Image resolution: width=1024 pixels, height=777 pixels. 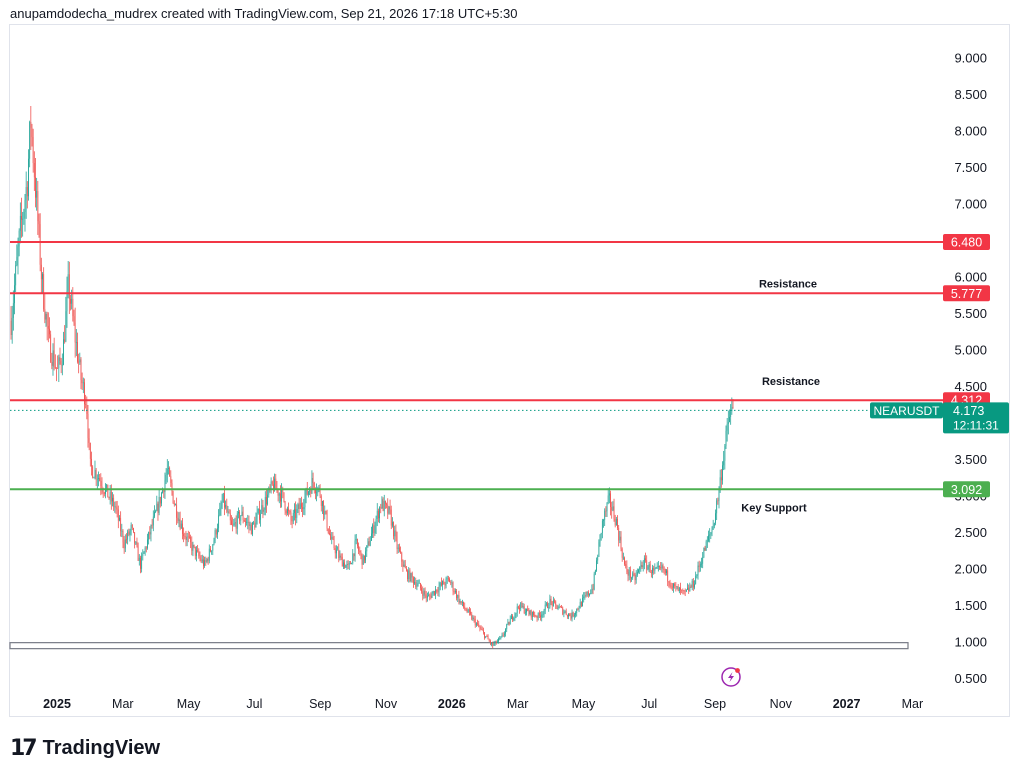 What do you see at coordinates (970, 277) in the screenshot?
I see `y-tick-label: 6.000` at bounding box center [970, 277].